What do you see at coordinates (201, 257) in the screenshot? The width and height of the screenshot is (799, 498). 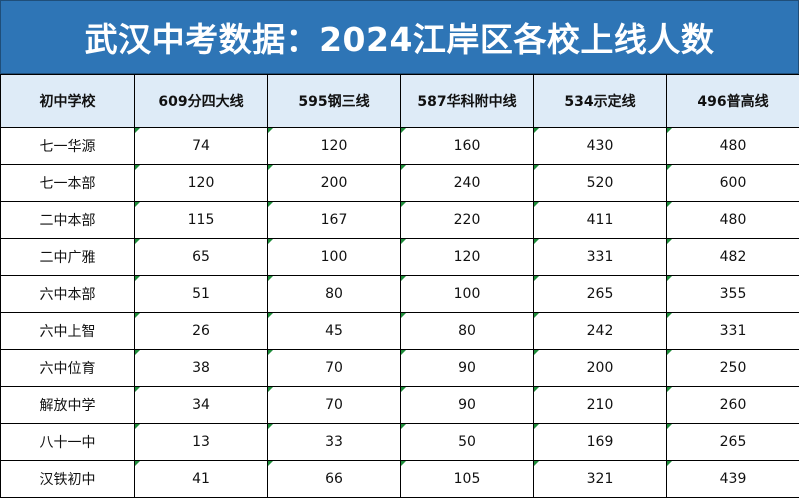 I see `count-cell: 65` at bounding box center [201, 257].